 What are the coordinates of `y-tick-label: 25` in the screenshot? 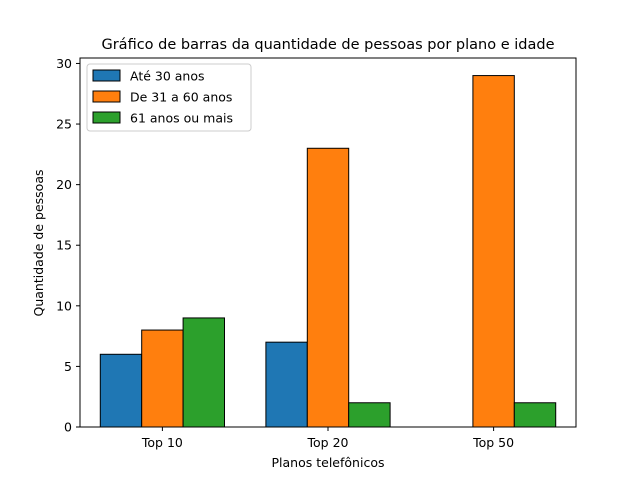 It's located at (64, 124).